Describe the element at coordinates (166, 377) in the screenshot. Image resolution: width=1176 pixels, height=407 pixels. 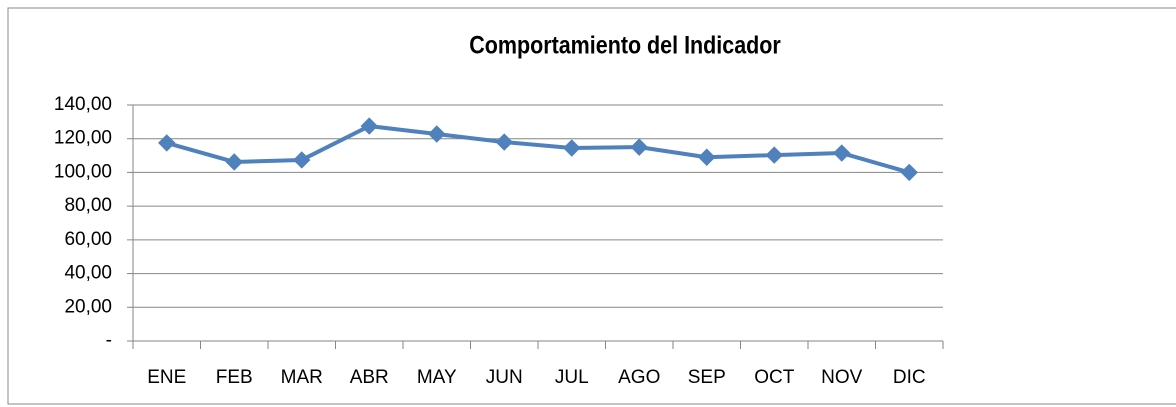
I see `x-tick-label: ENE` at that location.